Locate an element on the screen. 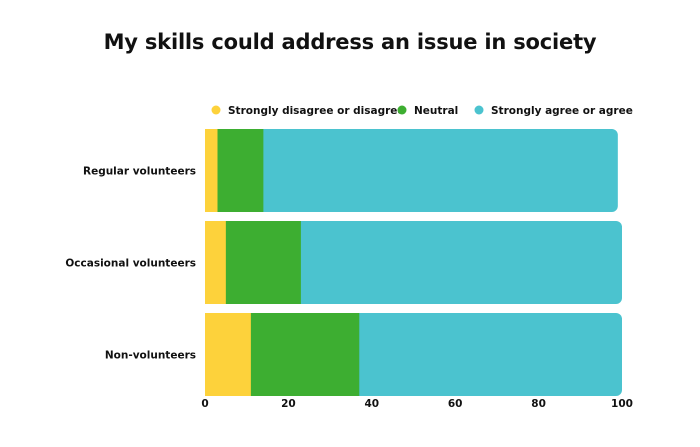  bar-non-volunteers-strongly-agree-or-agree is located at coordinates (490, 354).